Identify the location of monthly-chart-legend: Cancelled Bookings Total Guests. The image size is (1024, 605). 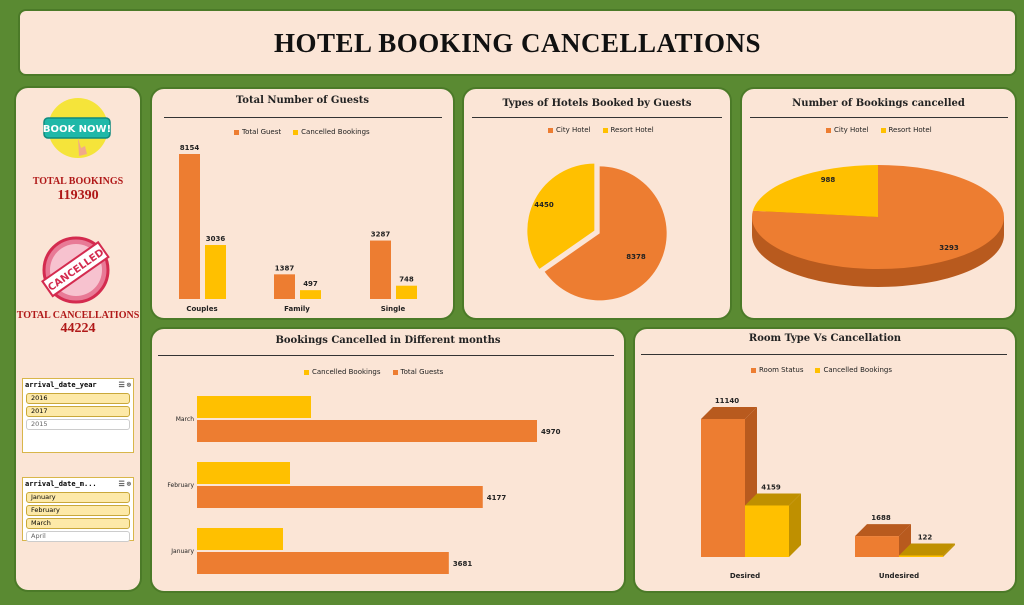
(373, 372).